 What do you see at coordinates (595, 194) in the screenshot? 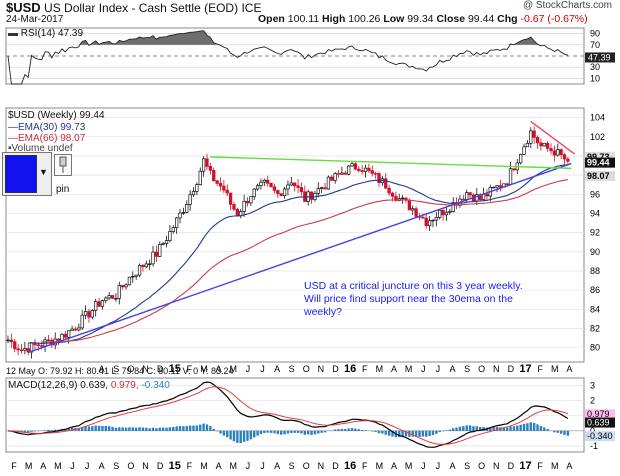
I see `price-tick-label: 96` at bounding box center [595, 194].